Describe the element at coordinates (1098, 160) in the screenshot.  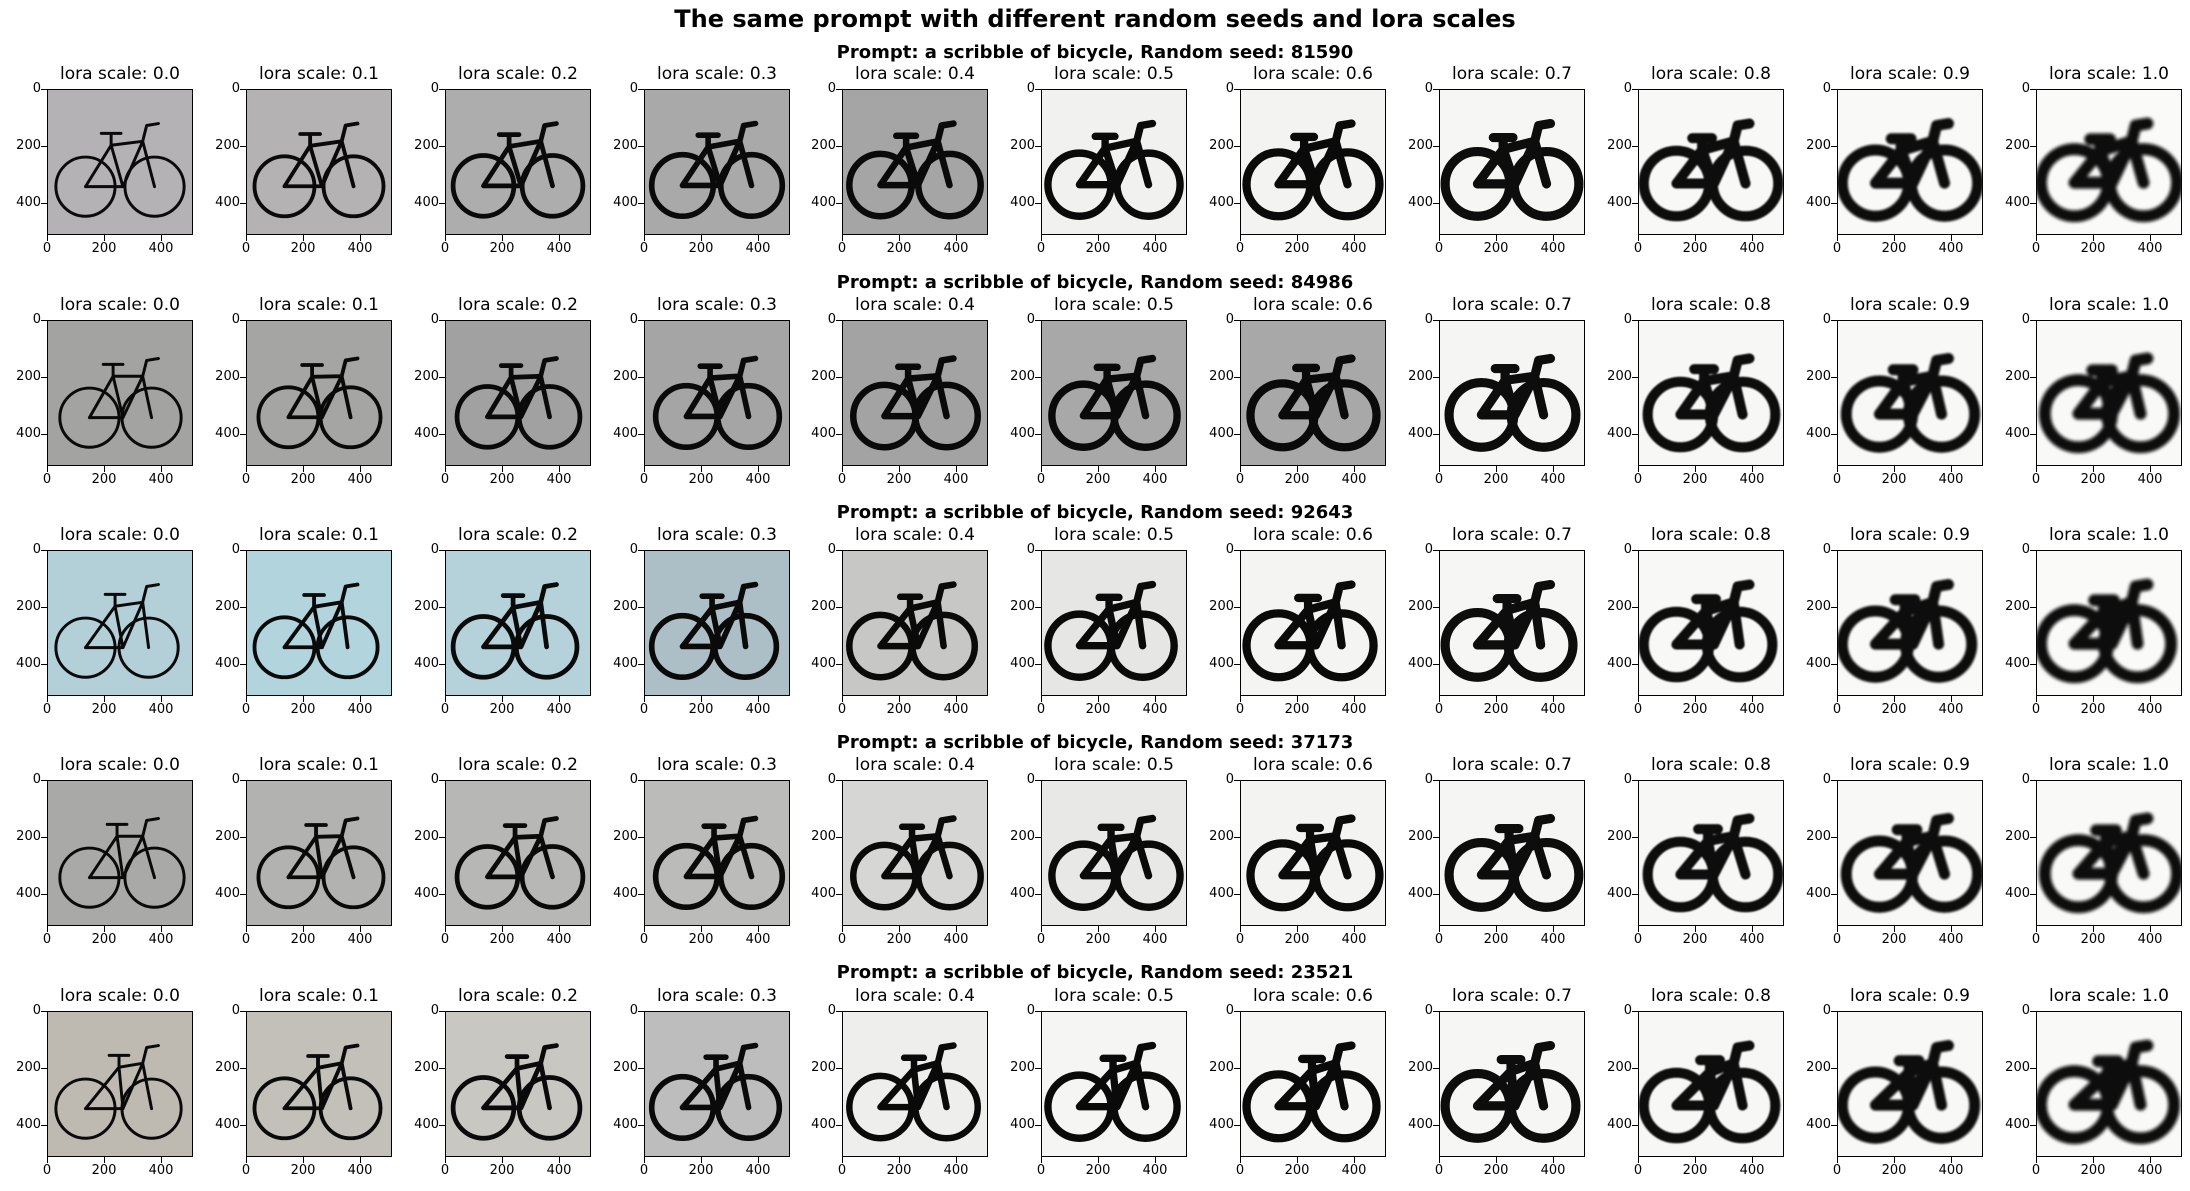
I see `image-panel: lora scale: 0.5 0 200 400 0 200 400` at that location.